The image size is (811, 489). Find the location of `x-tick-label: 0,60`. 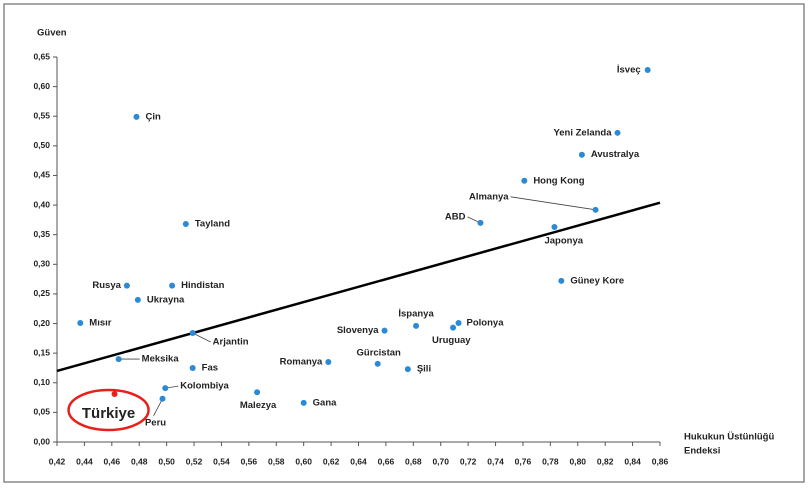

x-tick-label: 0,60 is located at coordinates (303, 461).